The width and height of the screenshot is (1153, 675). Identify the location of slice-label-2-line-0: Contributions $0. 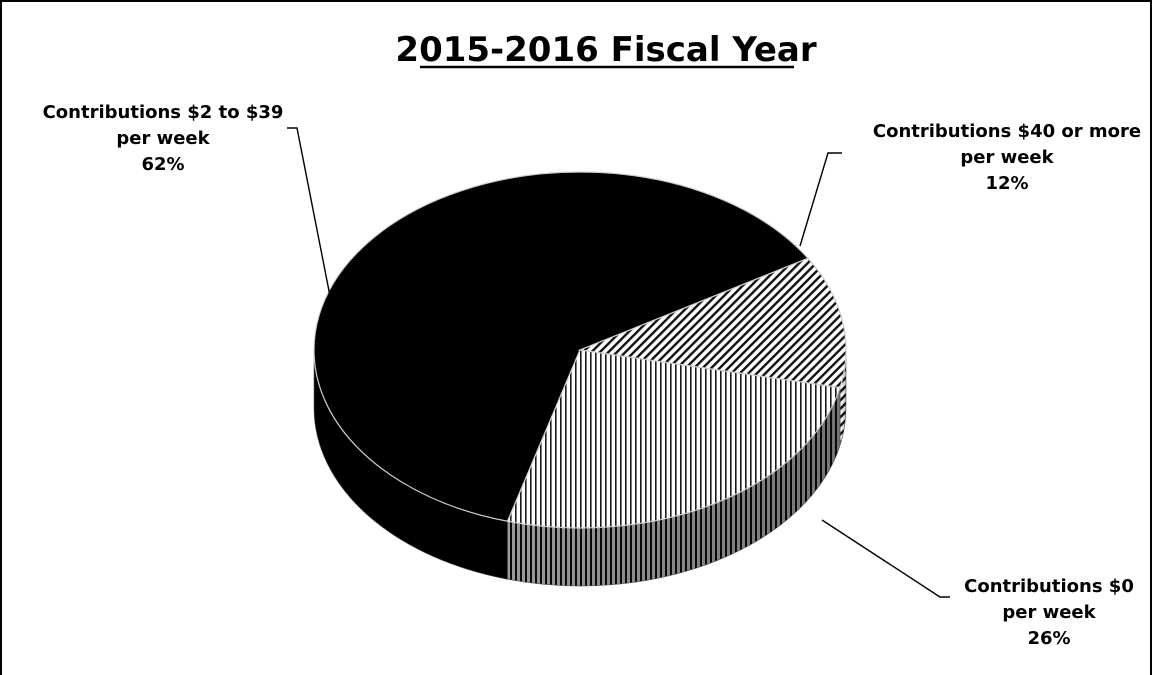
(1049, 586).